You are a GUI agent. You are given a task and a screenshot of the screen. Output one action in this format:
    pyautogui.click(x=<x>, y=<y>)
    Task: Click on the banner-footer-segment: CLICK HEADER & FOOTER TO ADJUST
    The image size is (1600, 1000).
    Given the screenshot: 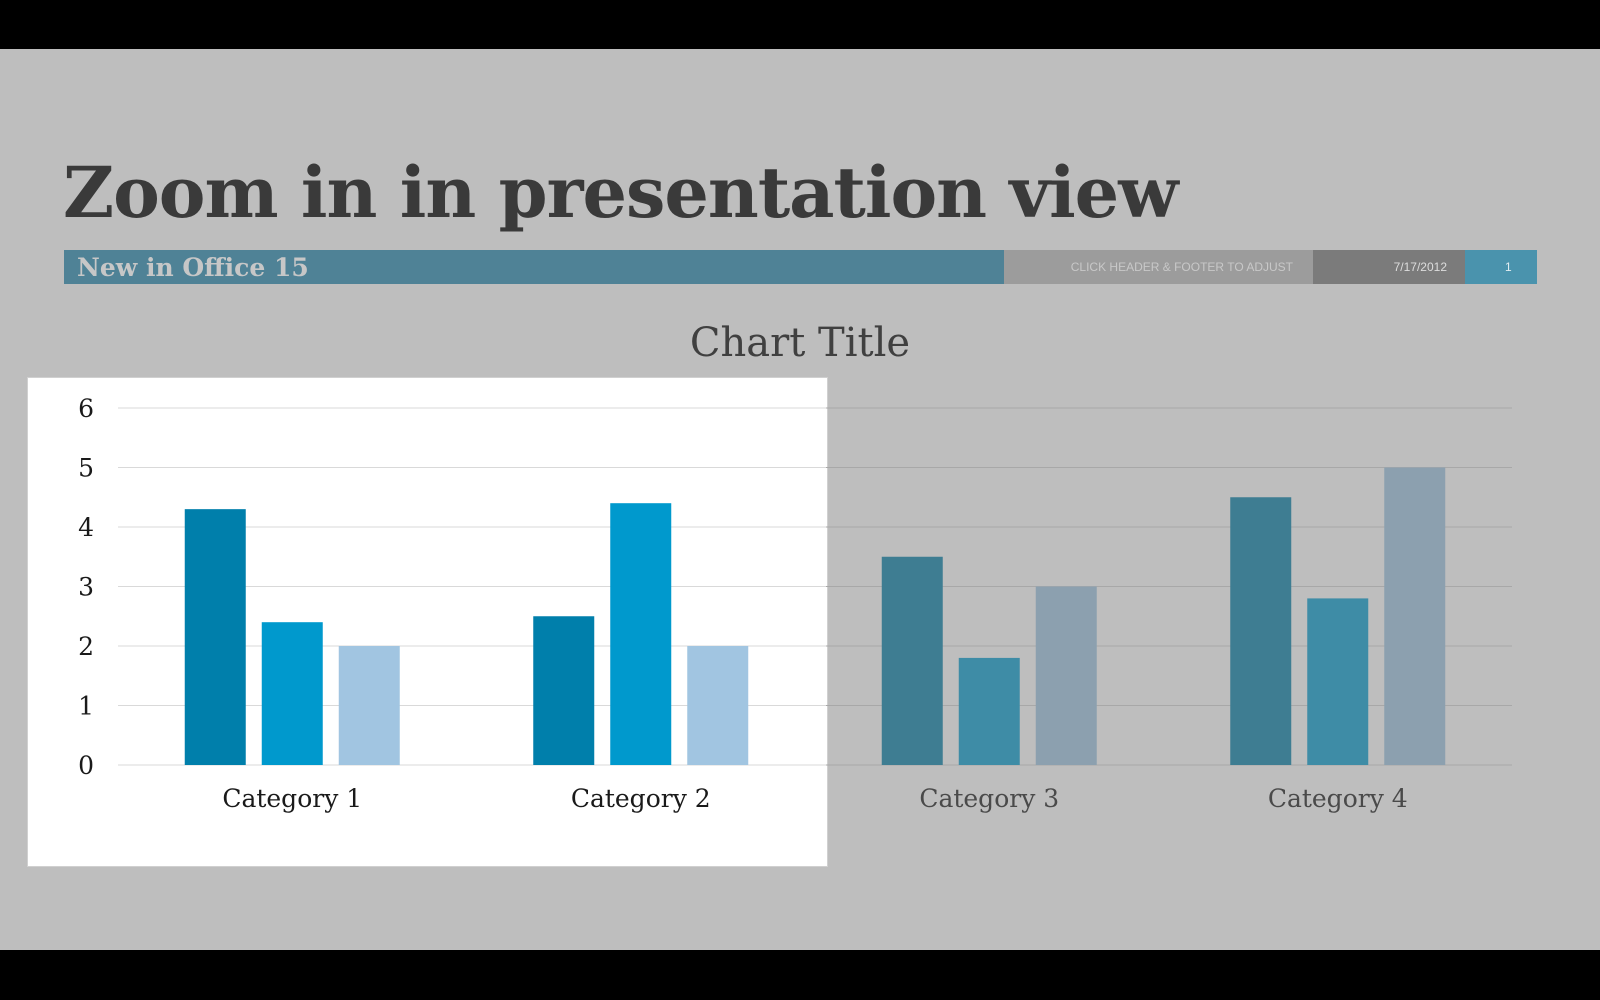 What is the action you would take?
    pyautogui.click(x=1158, y=267)
    